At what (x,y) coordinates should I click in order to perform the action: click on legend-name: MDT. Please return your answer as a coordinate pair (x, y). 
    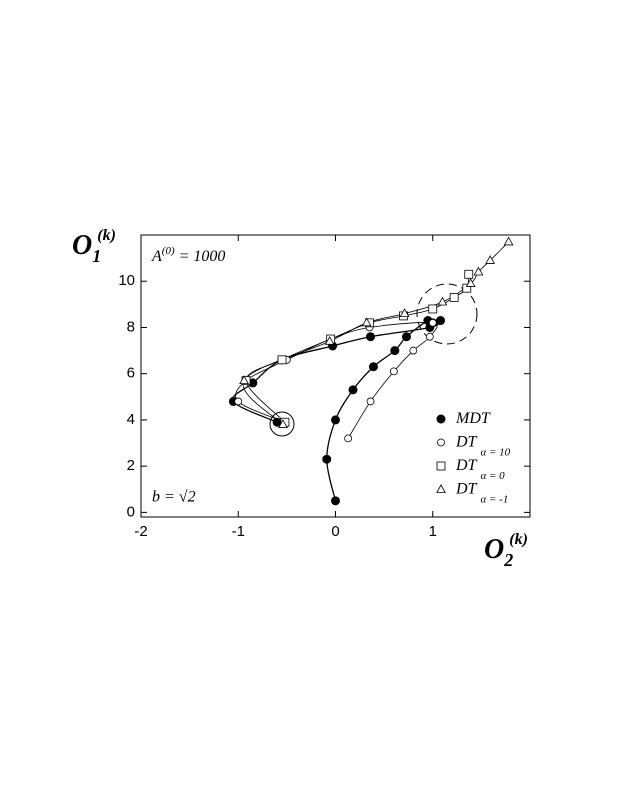
    Looking at the image, I should click on (473, 418).